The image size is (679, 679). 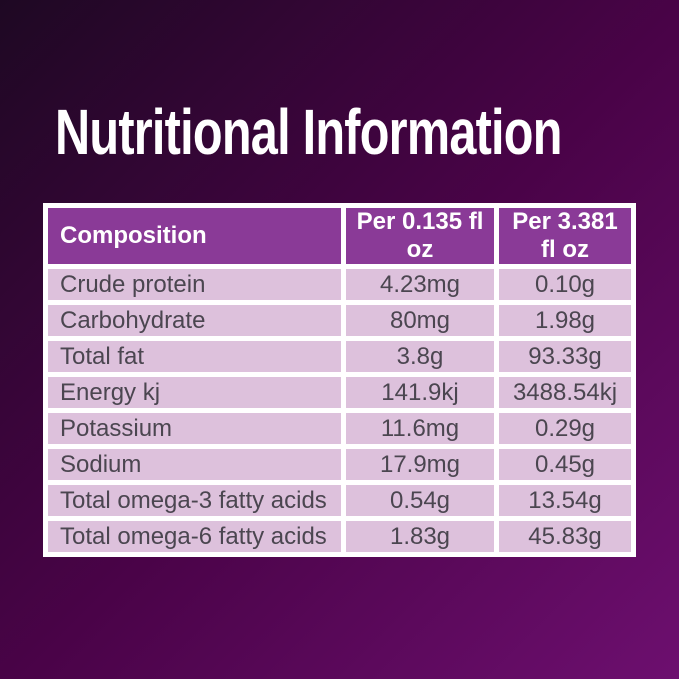 I want to click on row-value-per-0135-floz: 11.6mg, so click(x=420, y=428).